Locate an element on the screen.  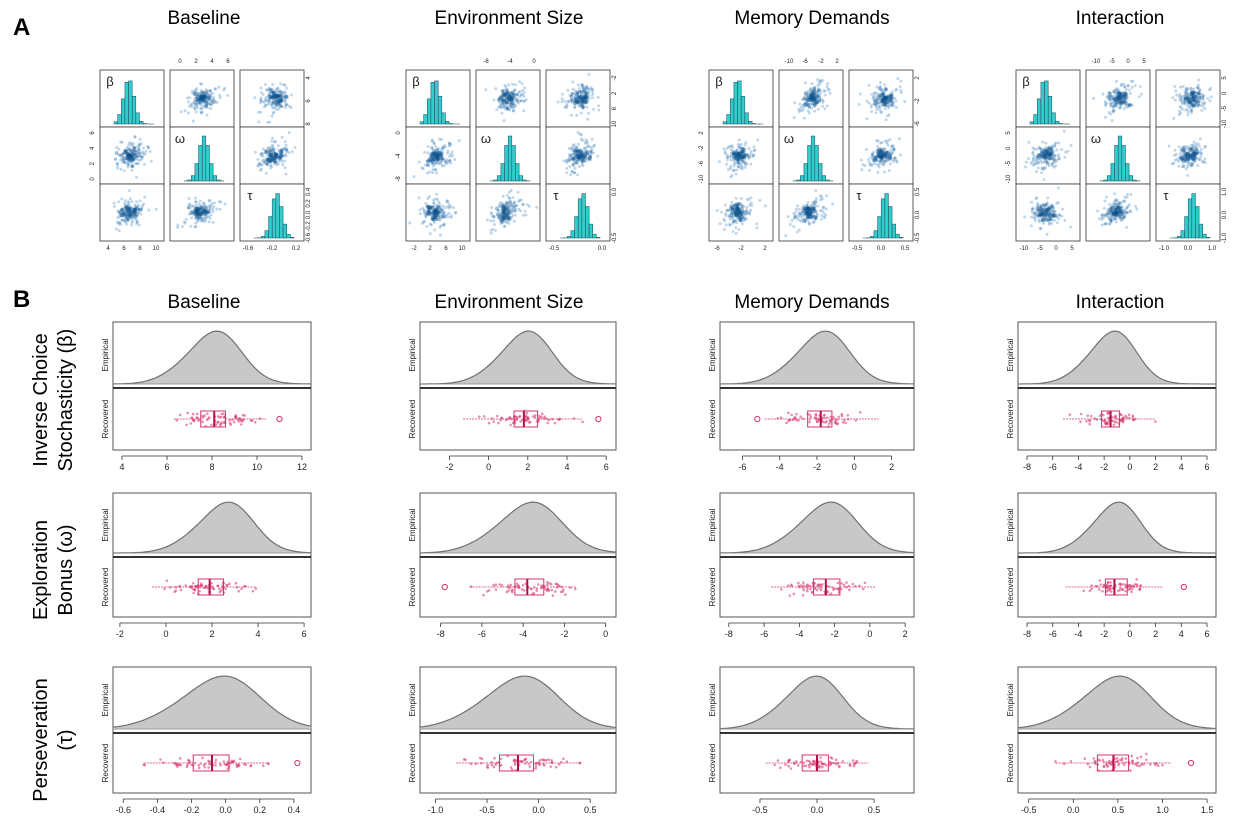
left-tick-label: 4 is located at coordinates (93, 148).